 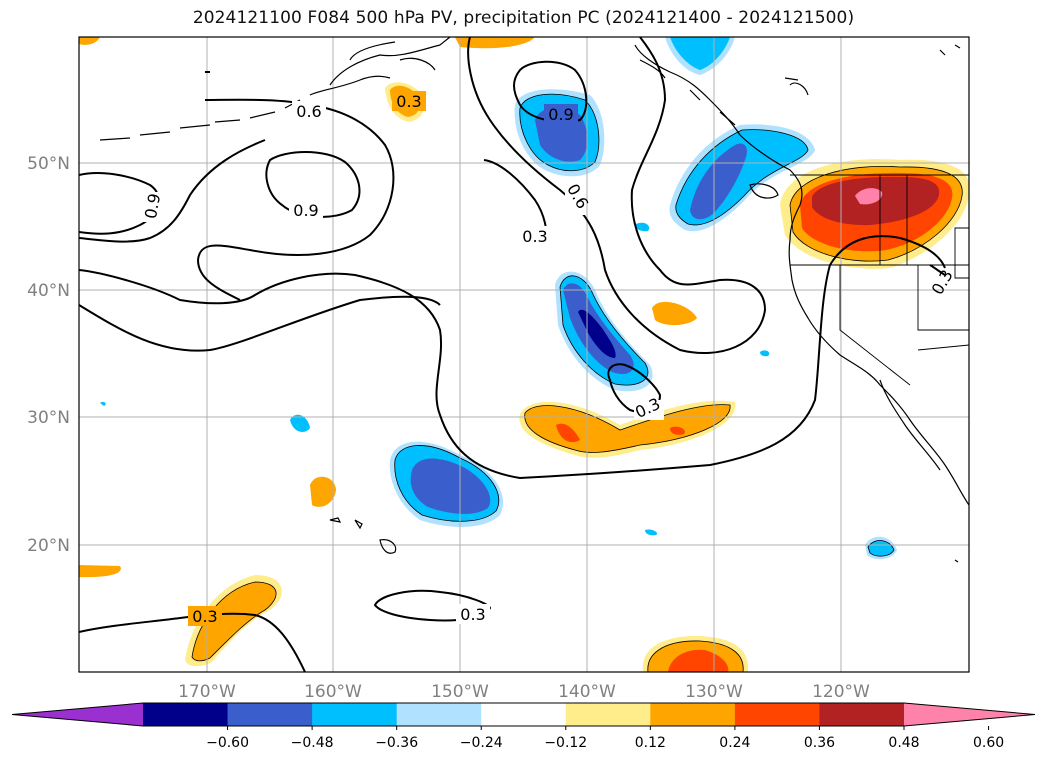 What do you see at coordinates (396, 743) in the screenshot?
I see `colorbar-tick-label: −0.36` at bounding box center [396, 743].